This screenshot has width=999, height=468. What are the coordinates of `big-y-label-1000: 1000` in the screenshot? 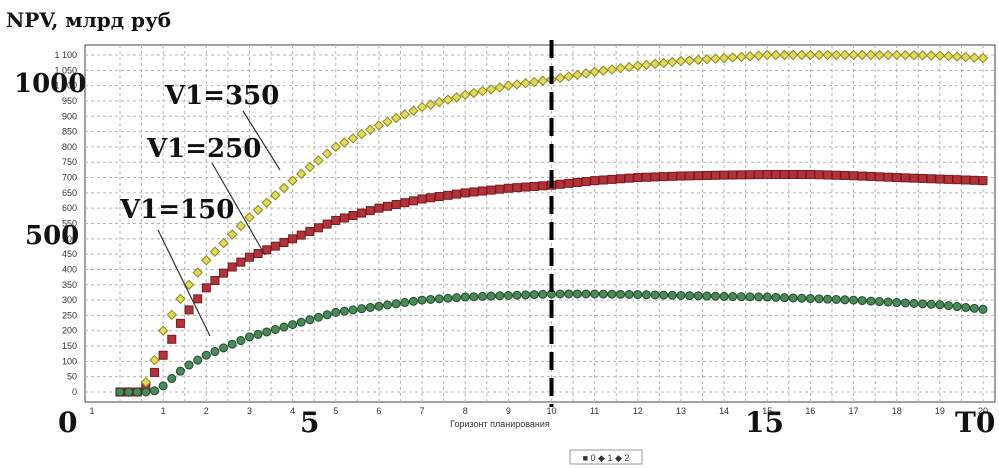 It's located at (50, 84).